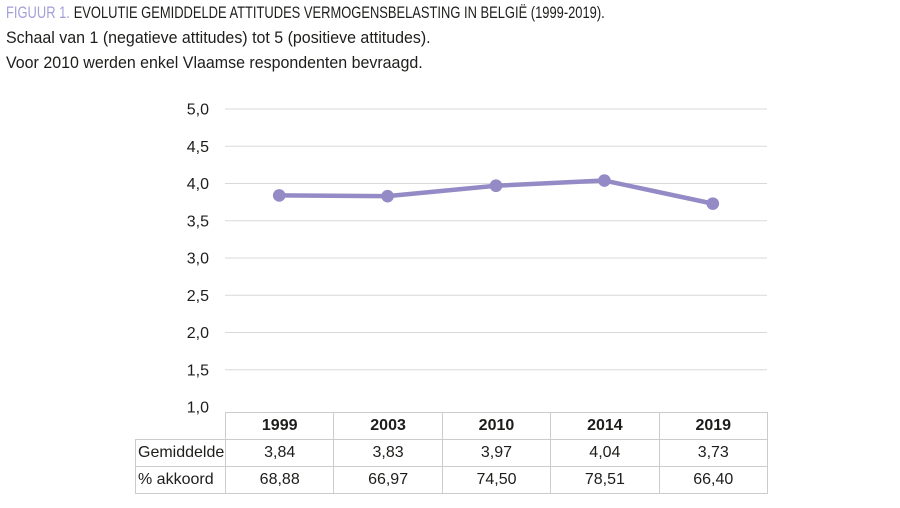 This screenshot has height=508, width=900. What do you see at coordinates (605, 480) in the screenshot?
I see `table-cell: 78,51` at bounding box center [605, 480].